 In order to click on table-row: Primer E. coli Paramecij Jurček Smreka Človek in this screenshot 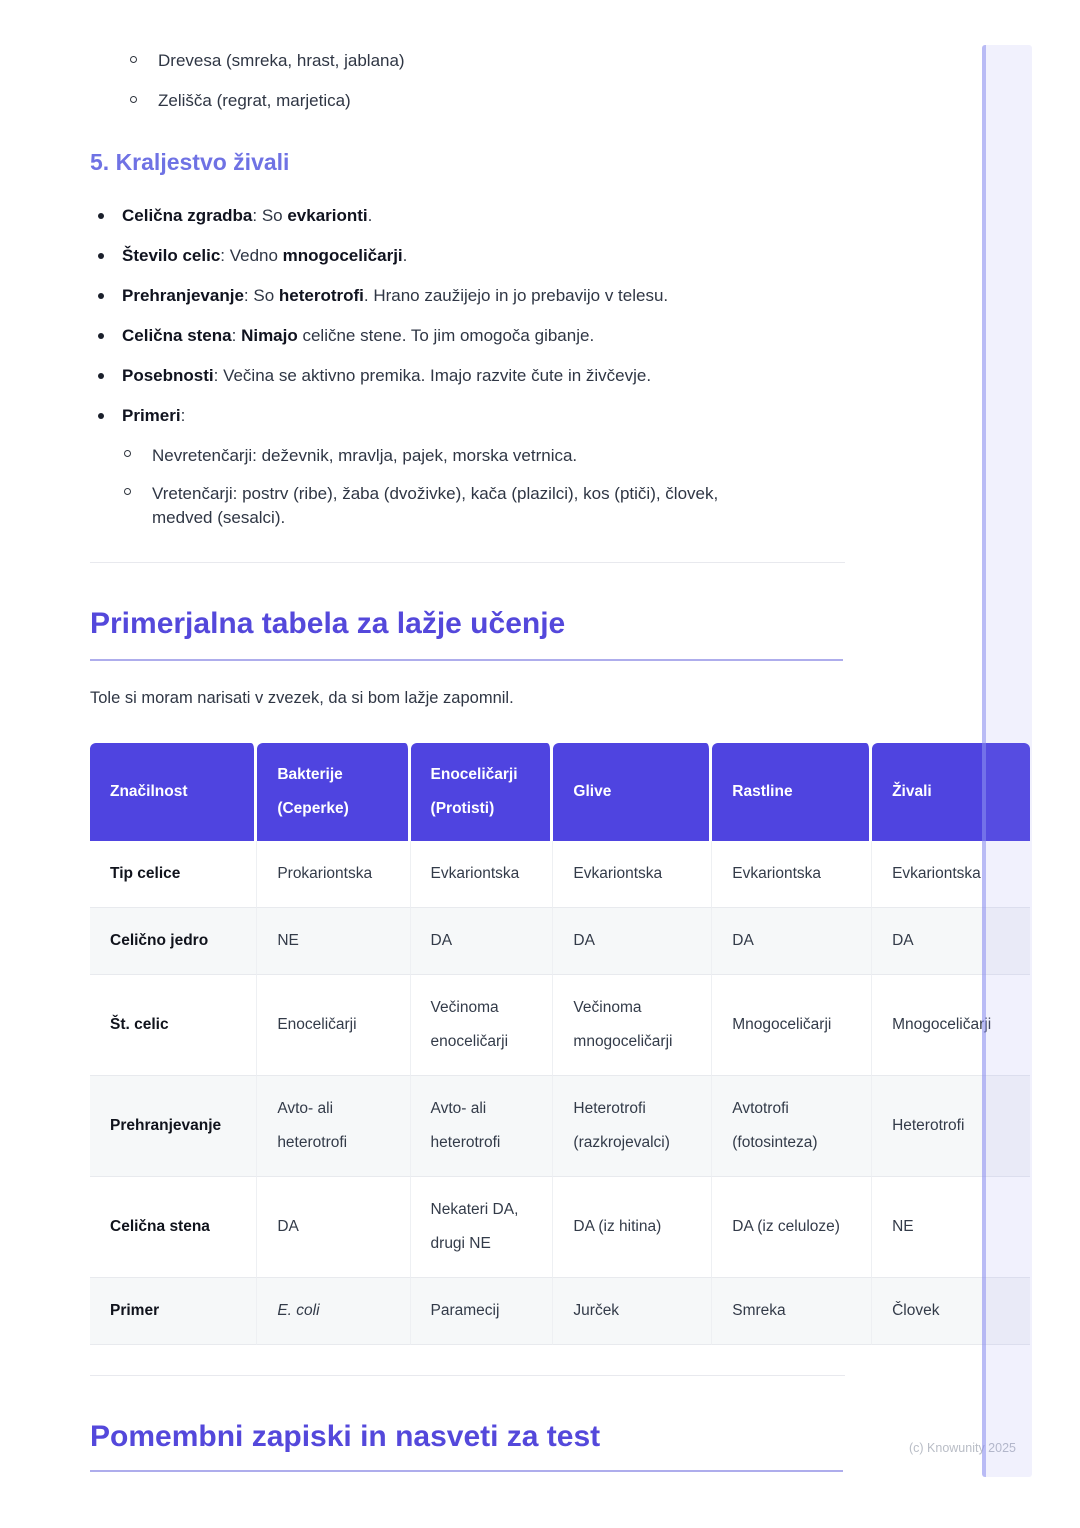, I will do `click(560, 1311)`.